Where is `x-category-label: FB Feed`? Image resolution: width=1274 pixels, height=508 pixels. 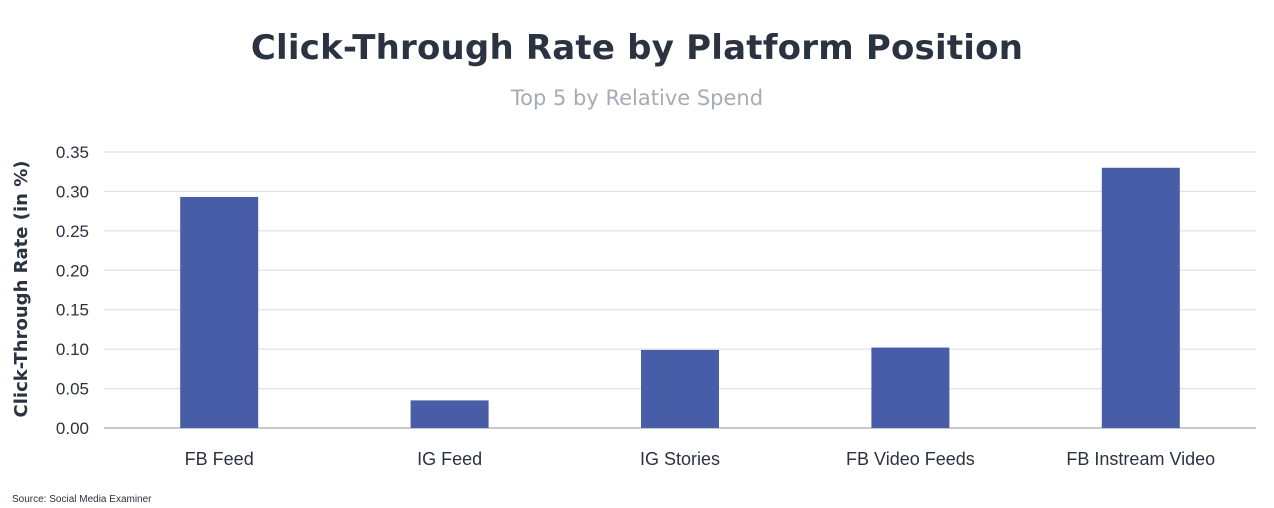
x-category-label: FB Feed is located at coordinates (219, 459).